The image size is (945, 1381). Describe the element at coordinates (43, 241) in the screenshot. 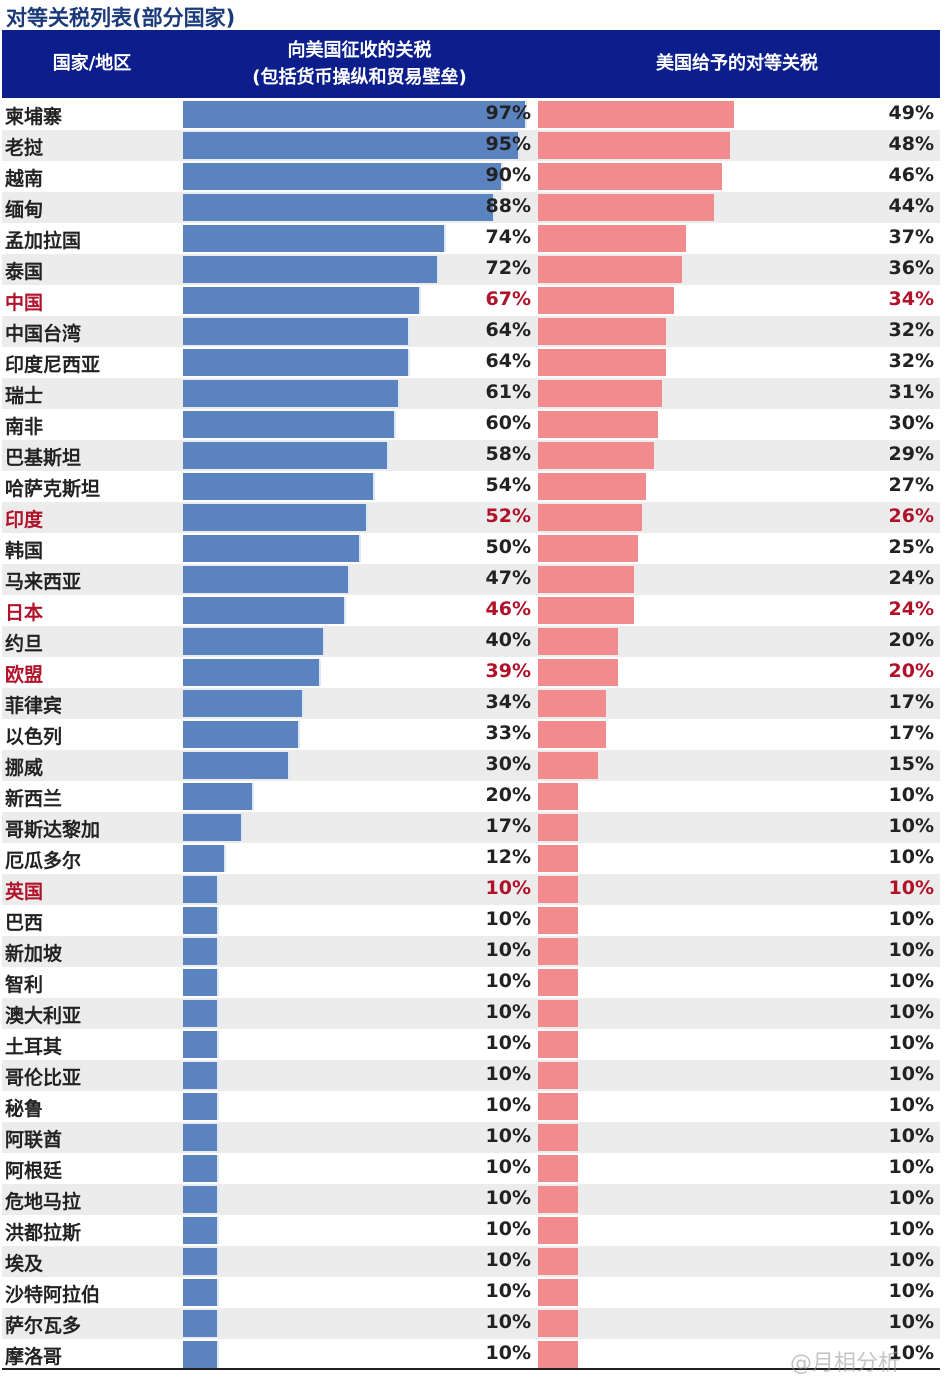

I see `country-name: 孟加拉国` at that location.